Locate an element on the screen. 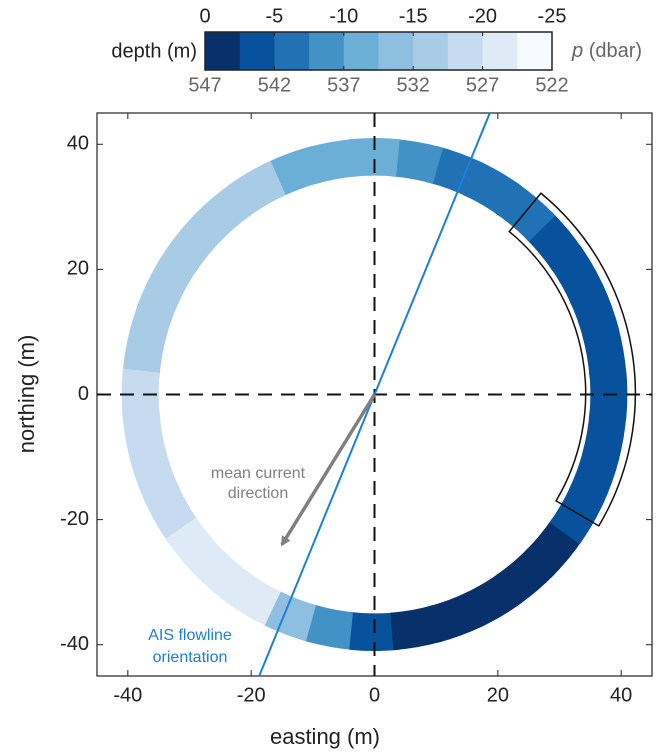  ais-label: AIS flowline is located at coordinates (190, 635).